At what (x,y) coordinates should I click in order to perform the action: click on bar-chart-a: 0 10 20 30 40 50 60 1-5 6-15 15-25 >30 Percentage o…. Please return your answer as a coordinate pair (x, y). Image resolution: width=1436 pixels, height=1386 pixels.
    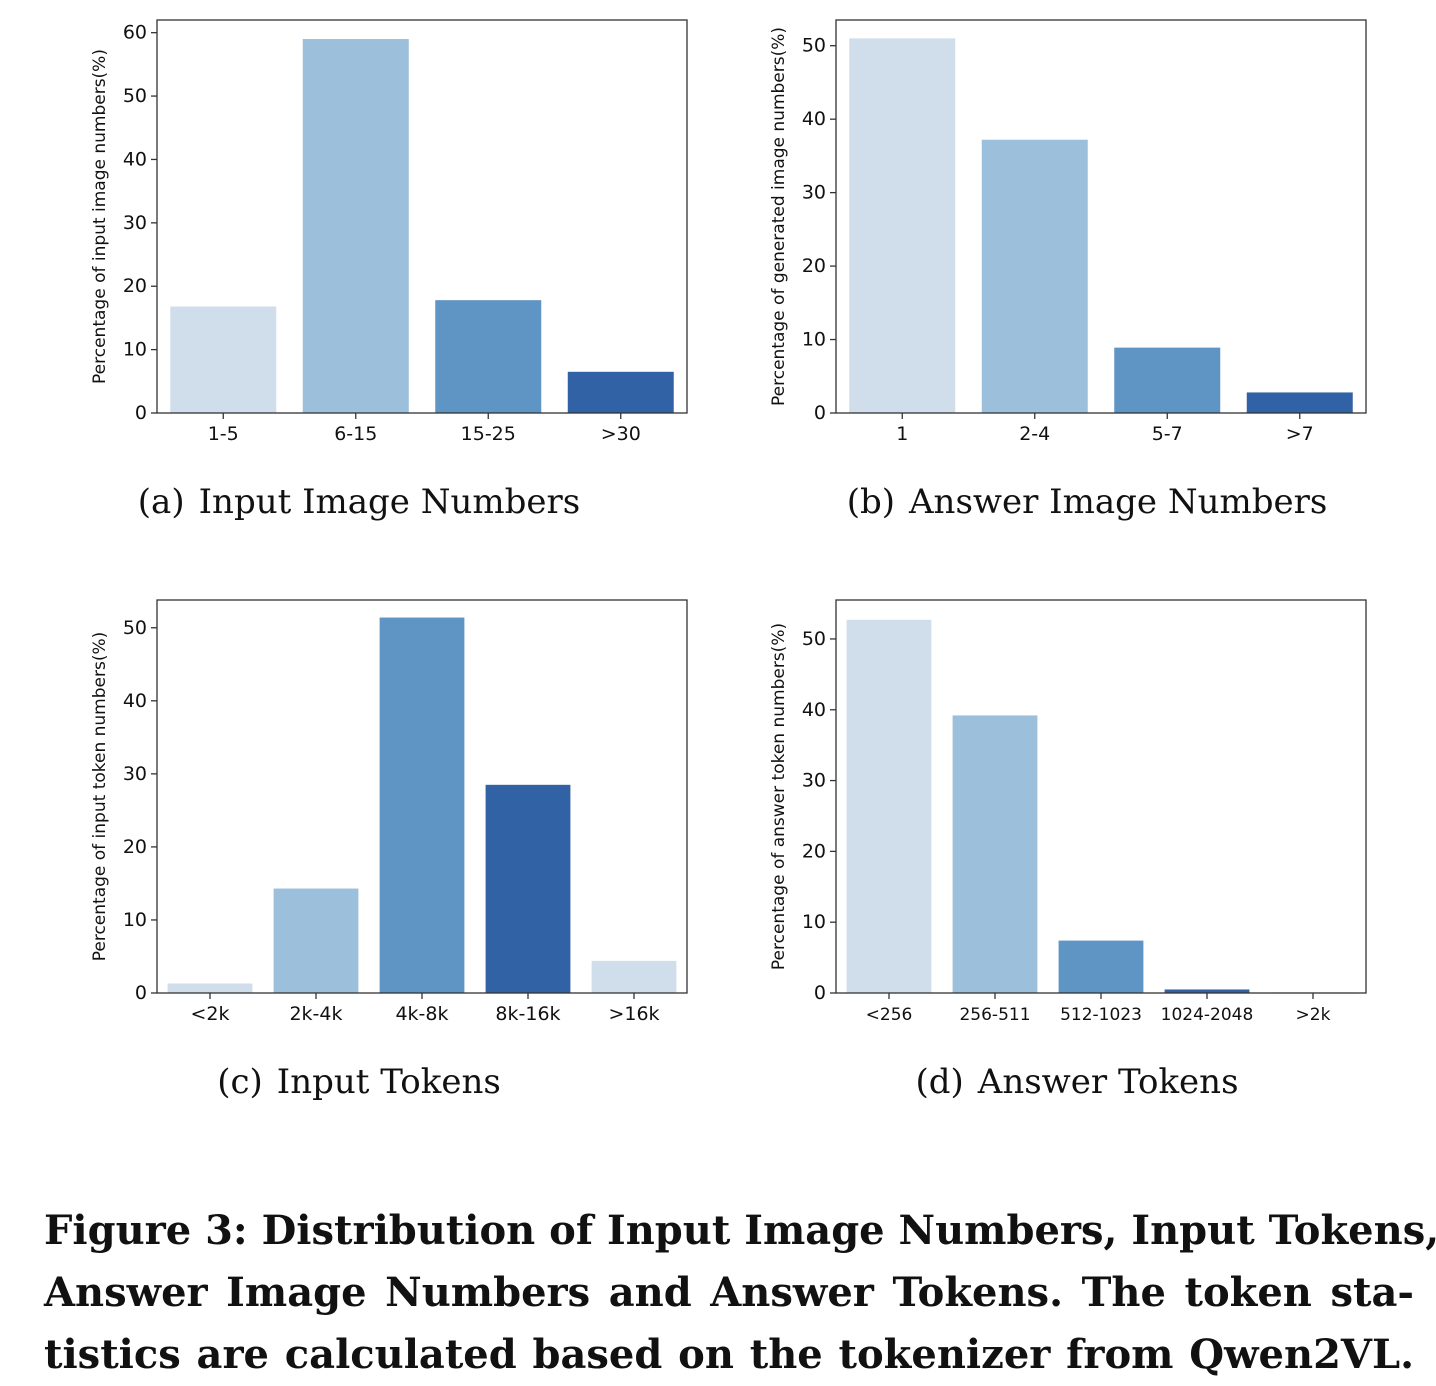
    Looking at the image, I should click on (389, 232).